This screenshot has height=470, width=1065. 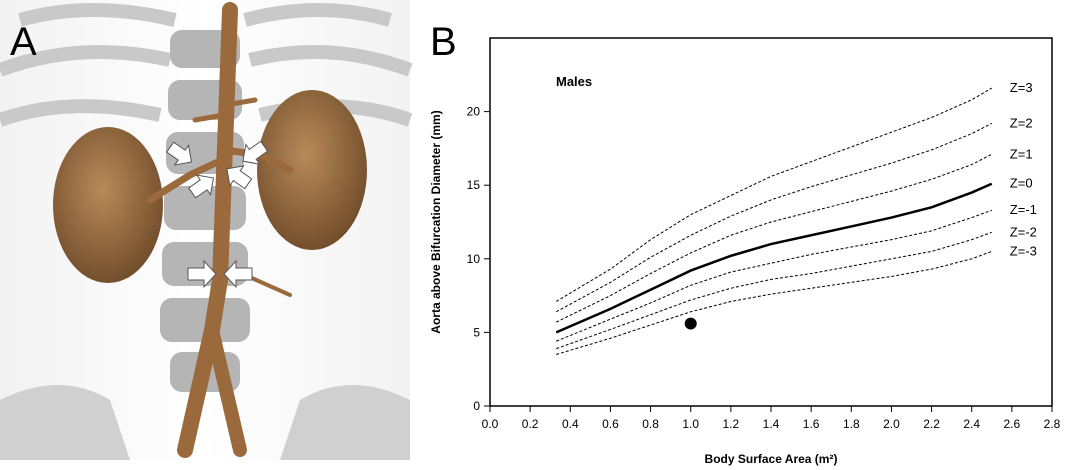 What do you see at coordinates (530, 424) in the screenshot?
I see `x-tick-label: 0.2` at bounding box center [530, 424].